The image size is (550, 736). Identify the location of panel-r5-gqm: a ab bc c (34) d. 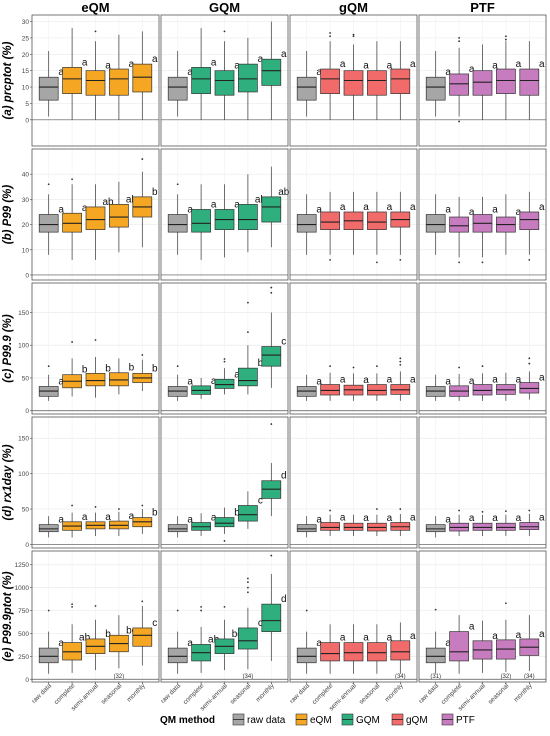
(224, 616).